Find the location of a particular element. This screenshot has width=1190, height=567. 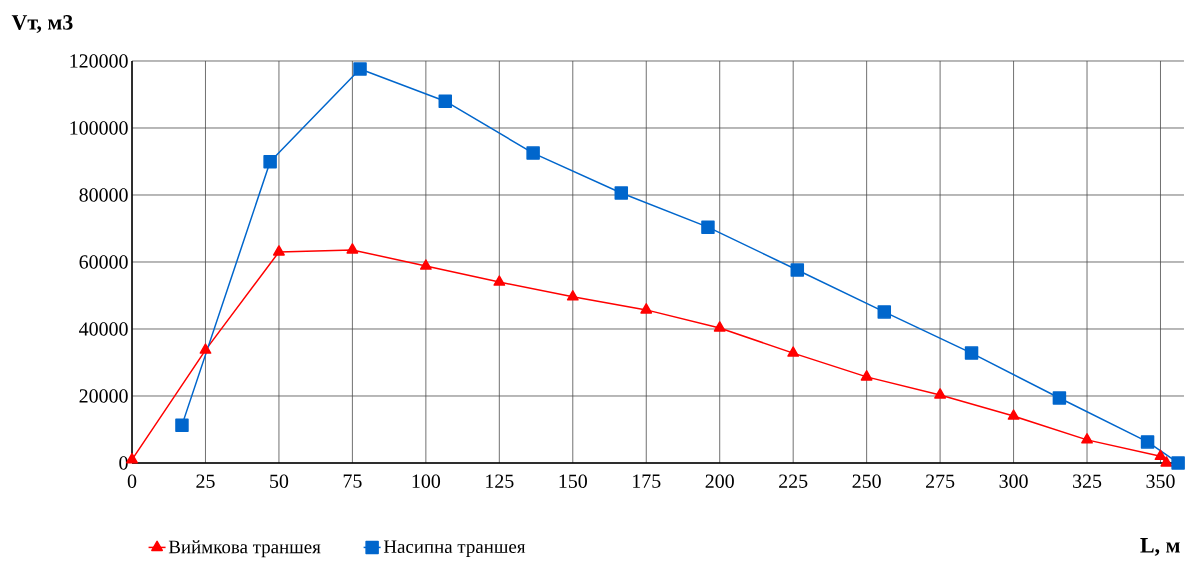

x-tick-label: 275 is located at coordinates (940, 481).